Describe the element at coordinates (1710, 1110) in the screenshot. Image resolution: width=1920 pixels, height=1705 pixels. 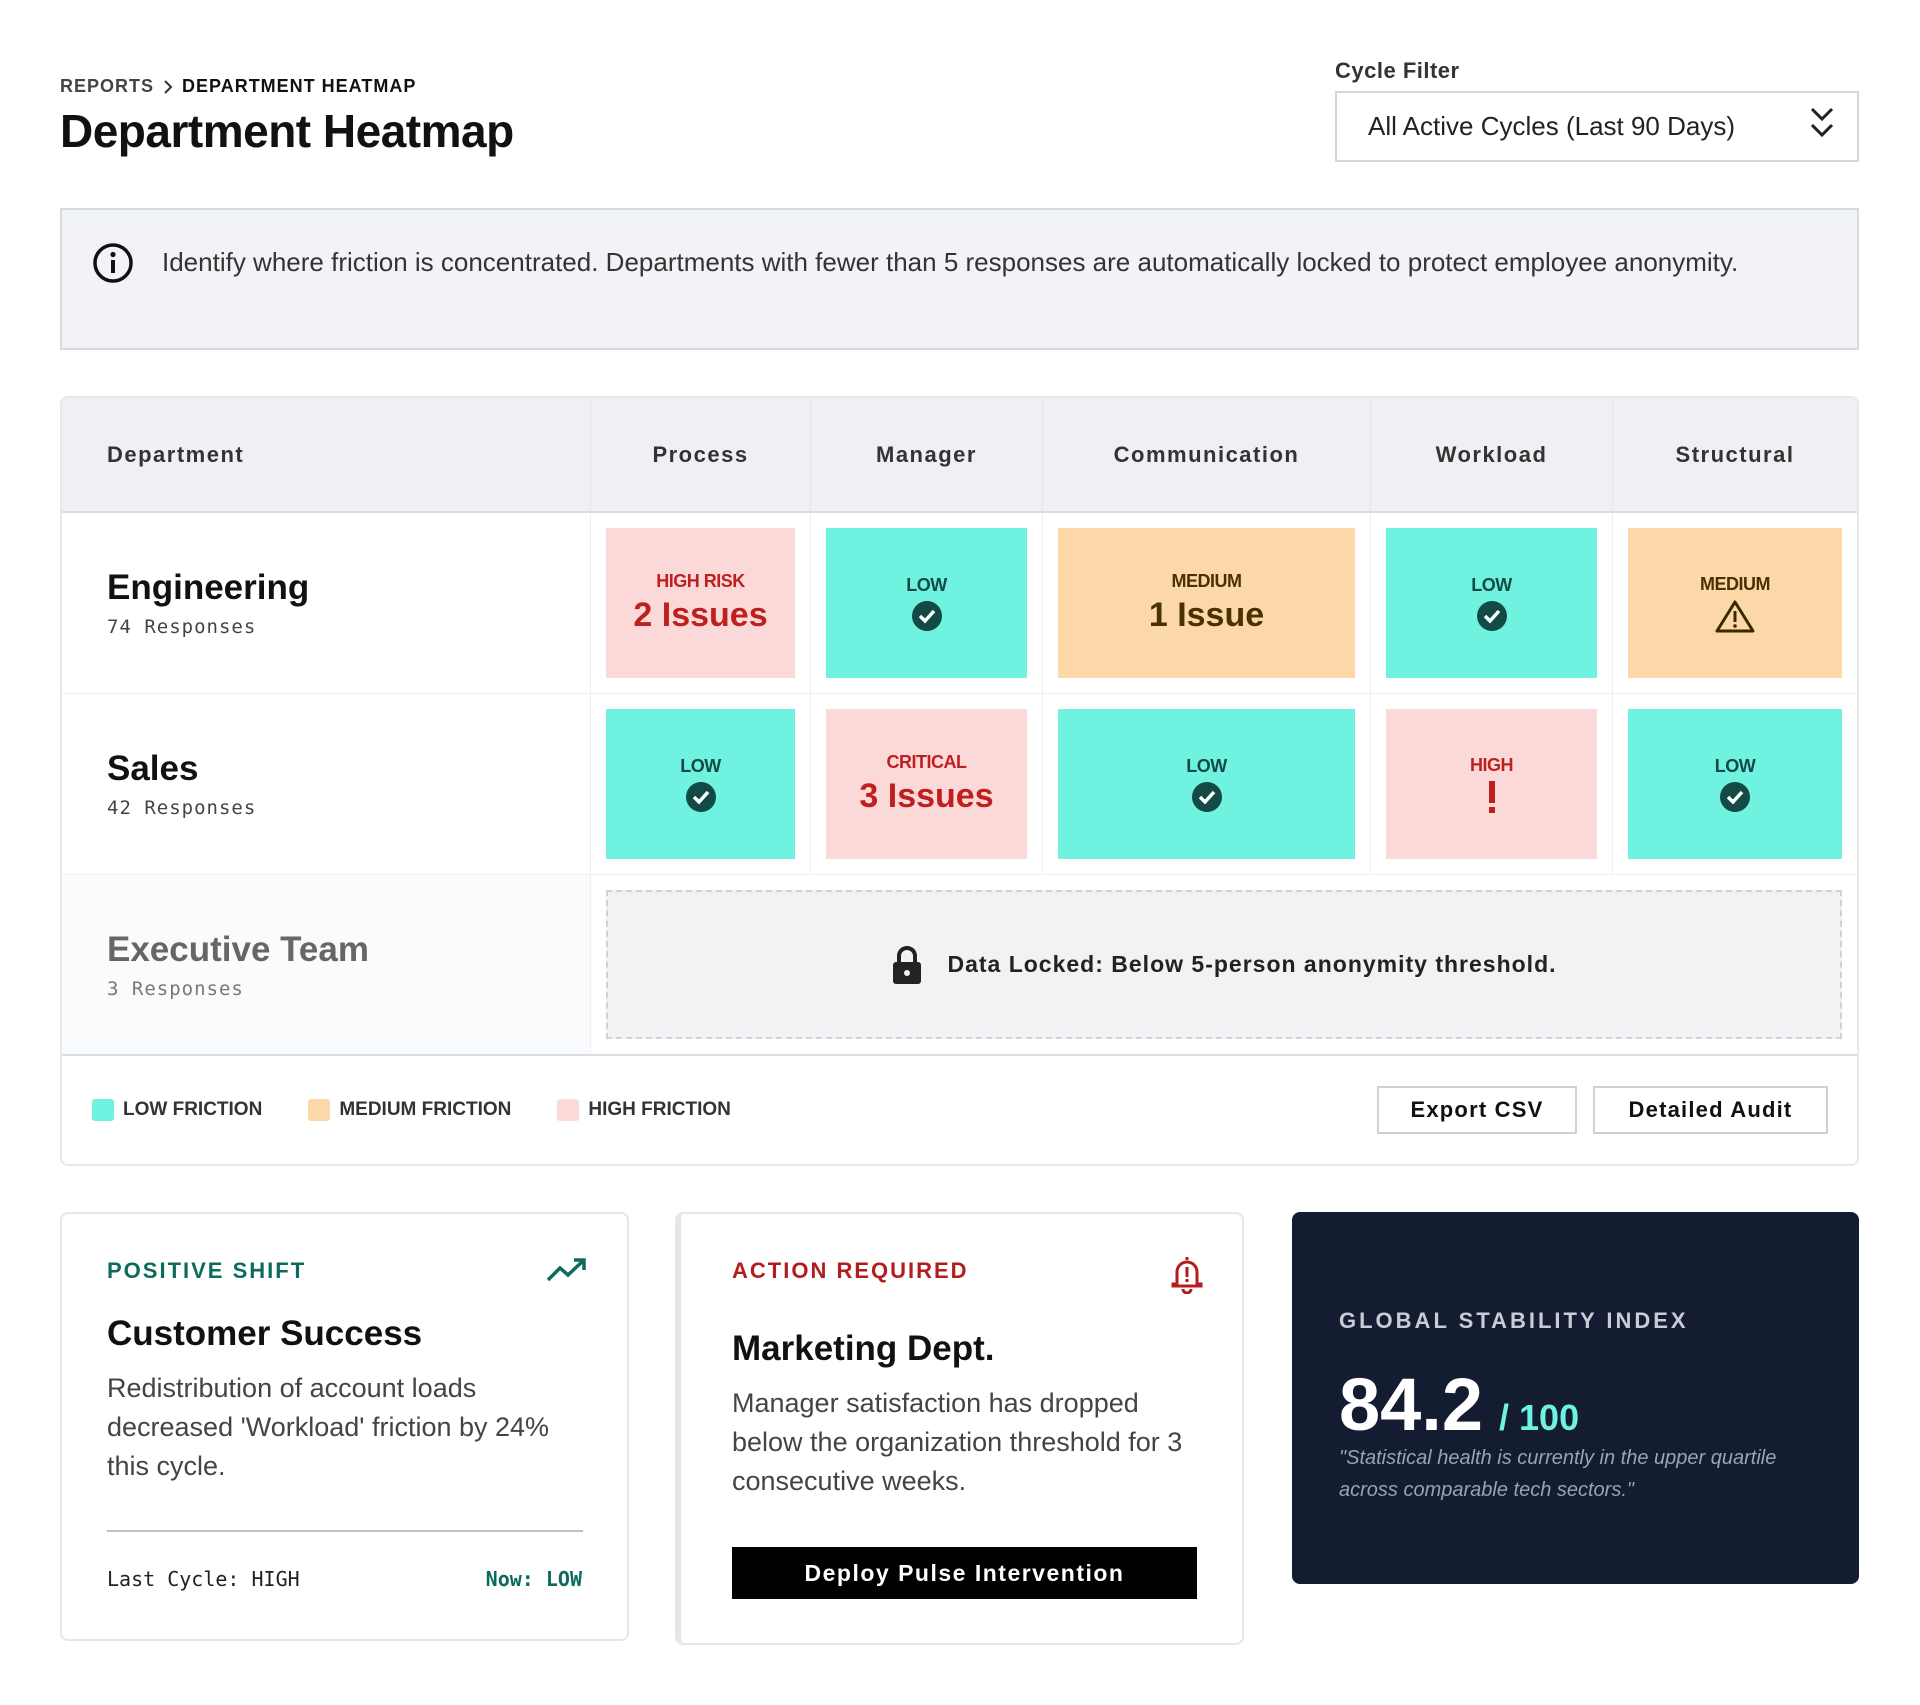
I see `detailed-audit-button: Detailed Audit` at that location.